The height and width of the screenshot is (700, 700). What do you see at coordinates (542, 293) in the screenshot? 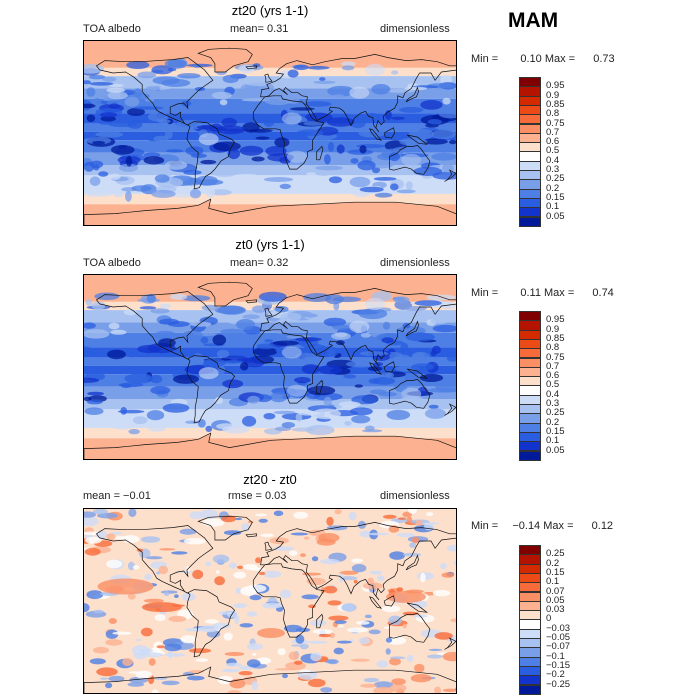
I see `panel-2-stats: Min = 0.11 Max = 0.74` at bounding box center [542, 293].